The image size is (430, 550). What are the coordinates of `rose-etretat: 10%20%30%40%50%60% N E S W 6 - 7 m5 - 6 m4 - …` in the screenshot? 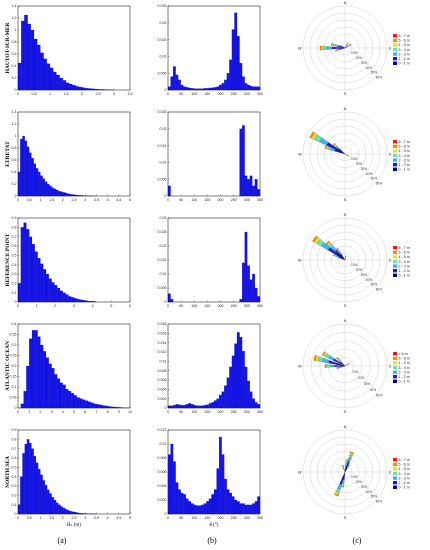 It's located at (354, 154).